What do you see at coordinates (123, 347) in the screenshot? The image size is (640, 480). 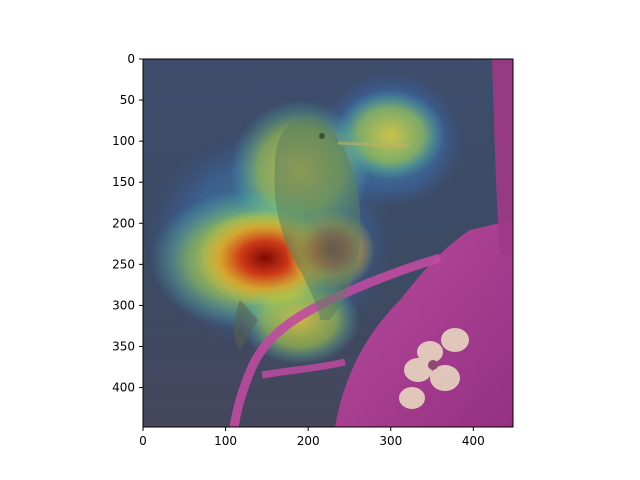 I see `y-tick-label: 350` at bounding box center [123, 347].